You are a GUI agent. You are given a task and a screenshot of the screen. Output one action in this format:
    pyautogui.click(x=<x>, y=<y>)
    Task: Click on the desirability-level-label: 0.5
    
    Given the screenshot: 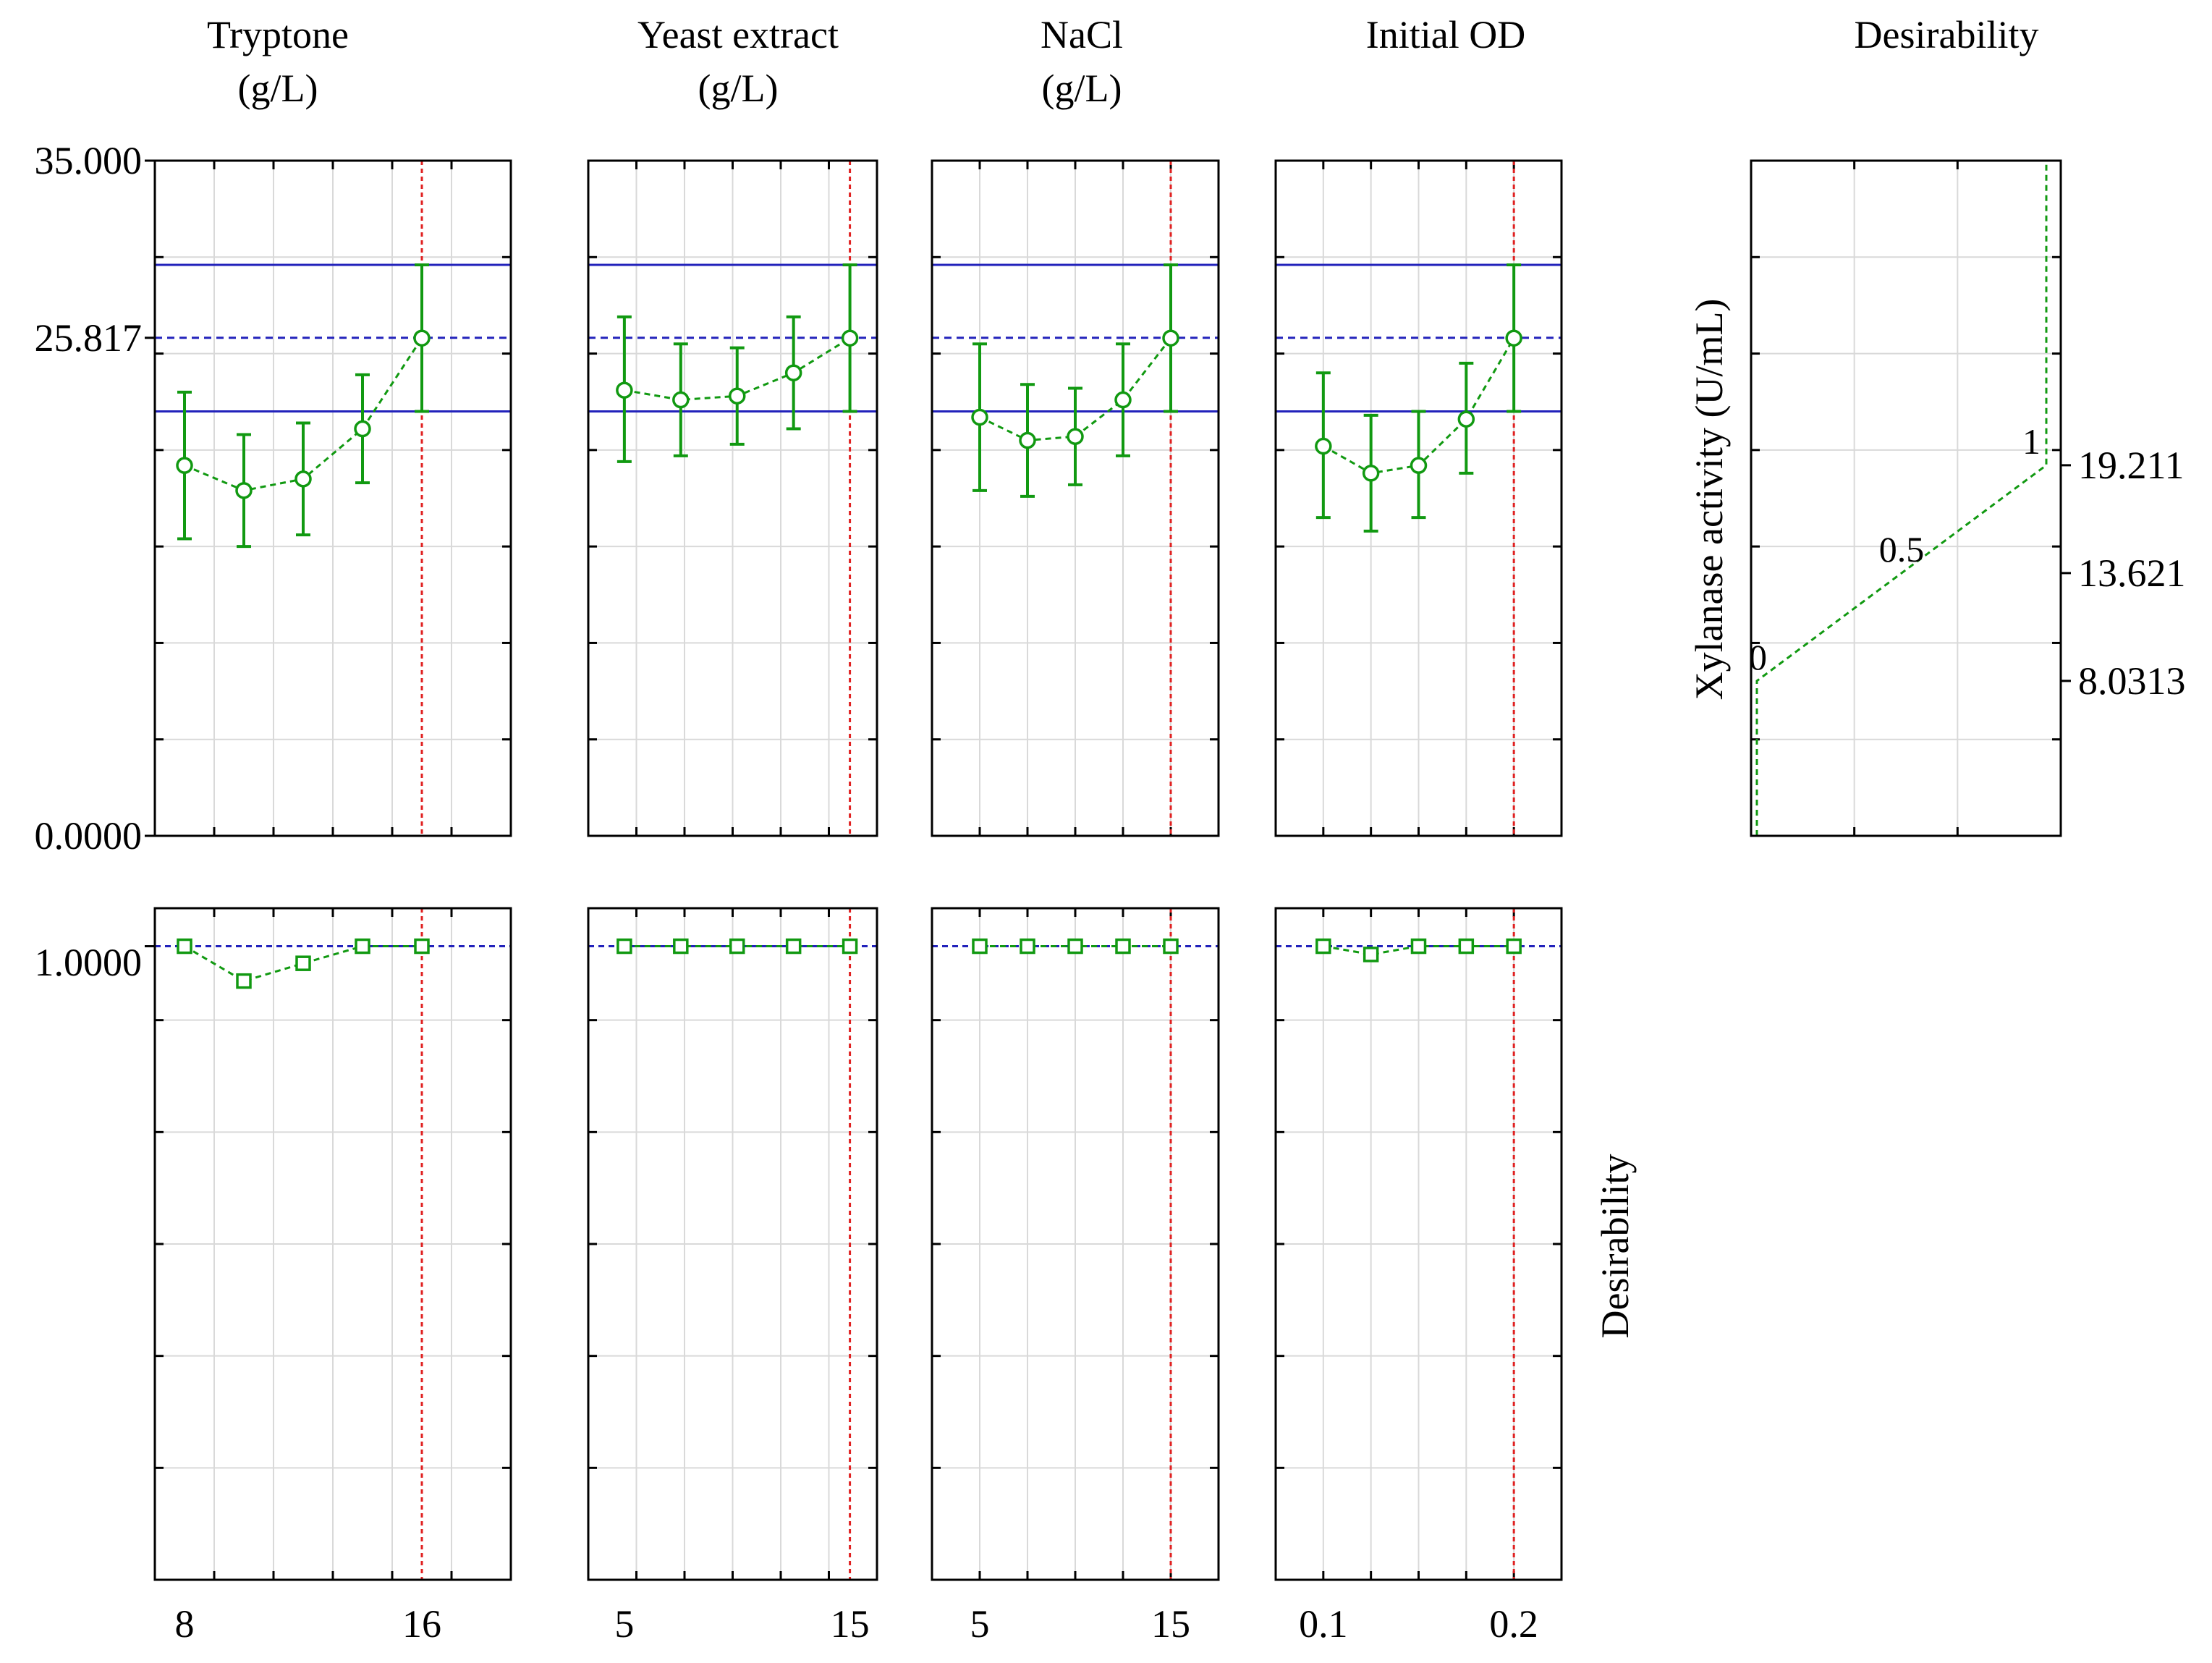 What is the action you would take?
    pyautogui.click(x=1902, y=549)
    